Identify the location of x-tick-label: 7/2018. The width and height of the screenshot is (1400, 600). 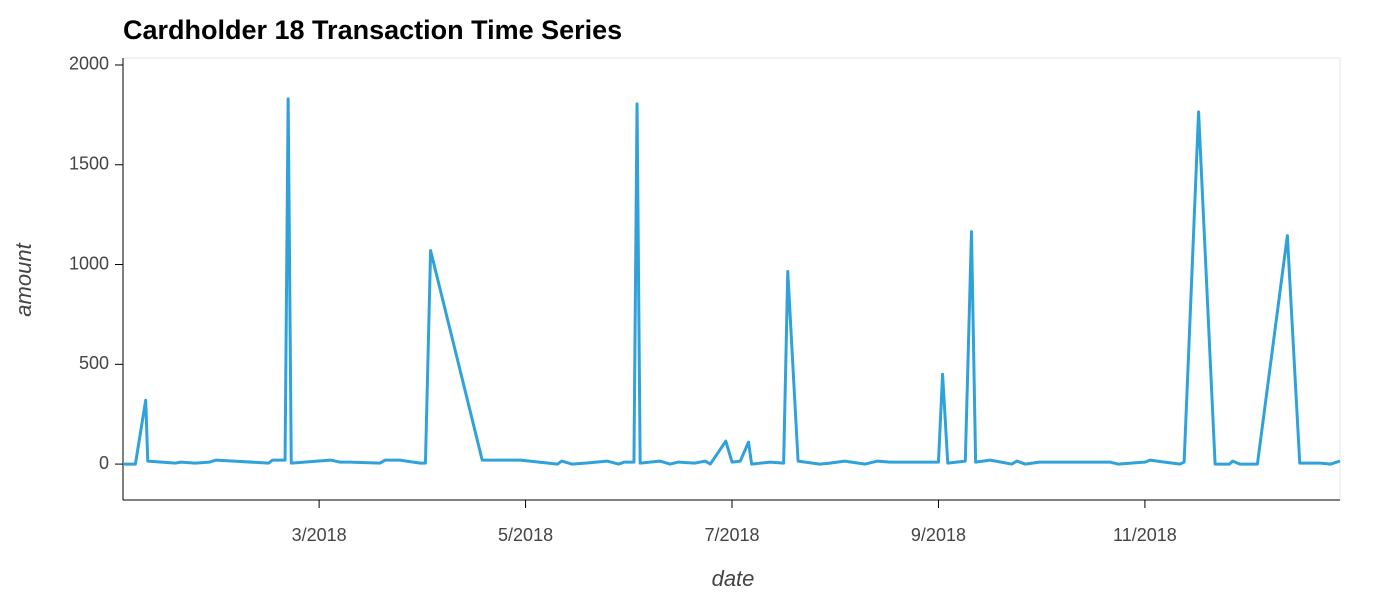
(731, 535).